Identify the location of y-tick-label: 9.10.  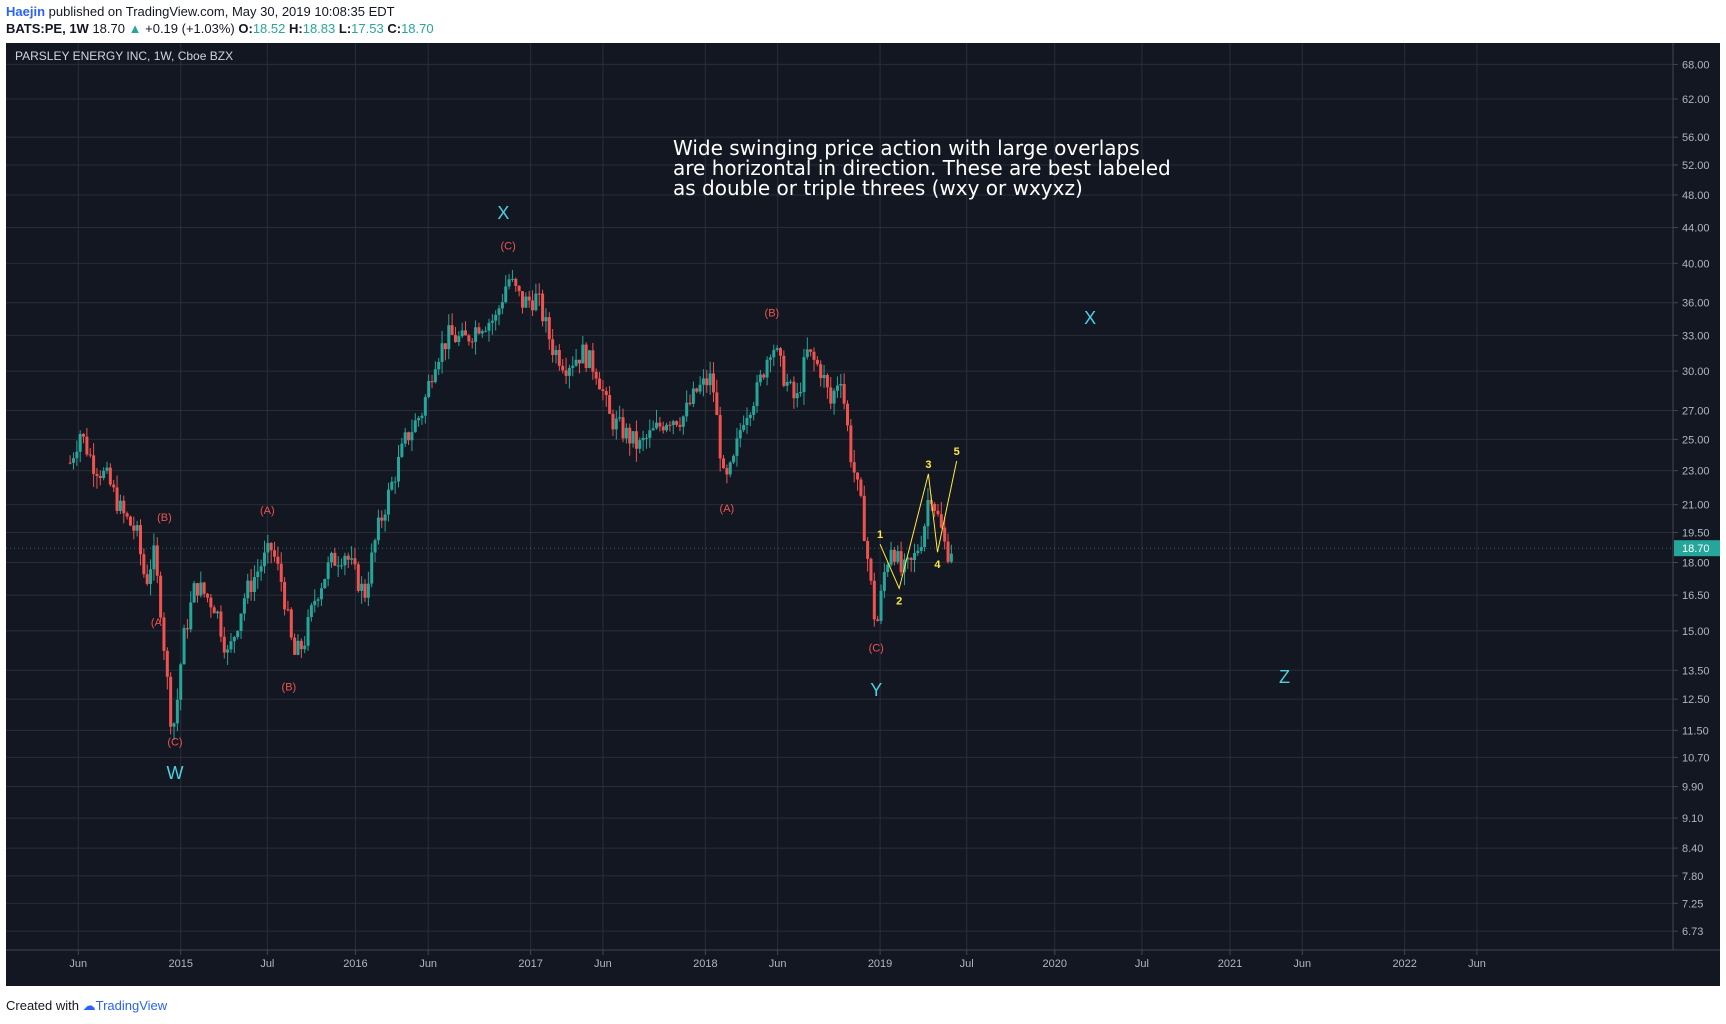
(1692, 819).